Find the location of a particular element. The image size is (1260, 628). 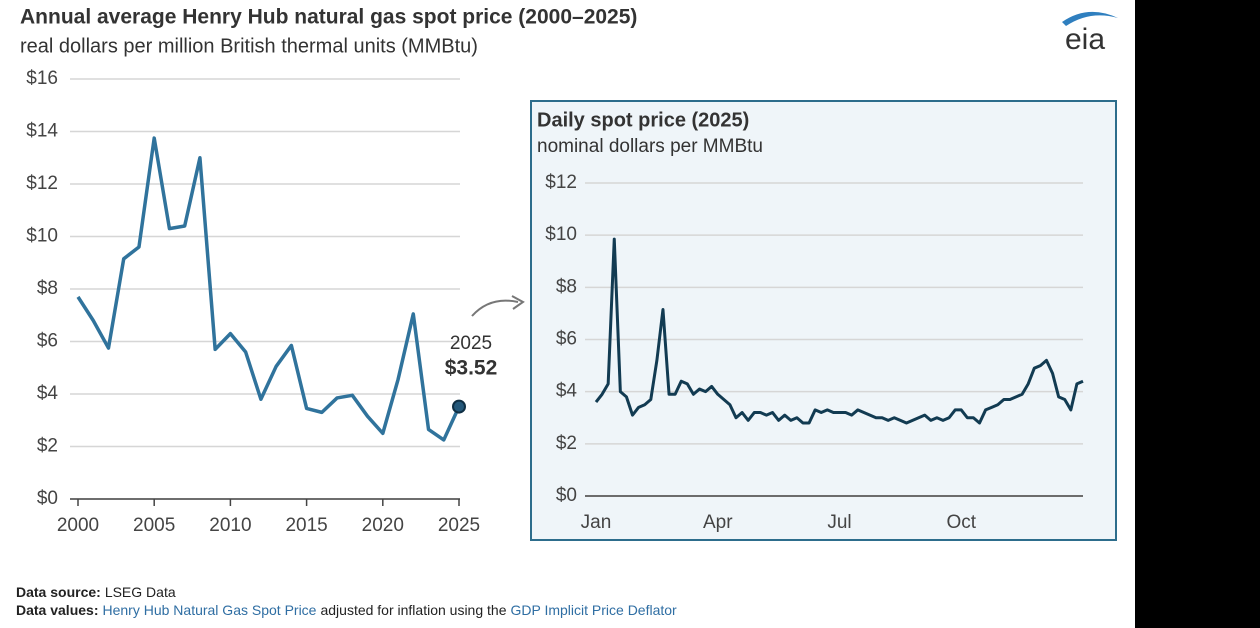

y-tick-label: $14 is located at coordinates (42, 131).